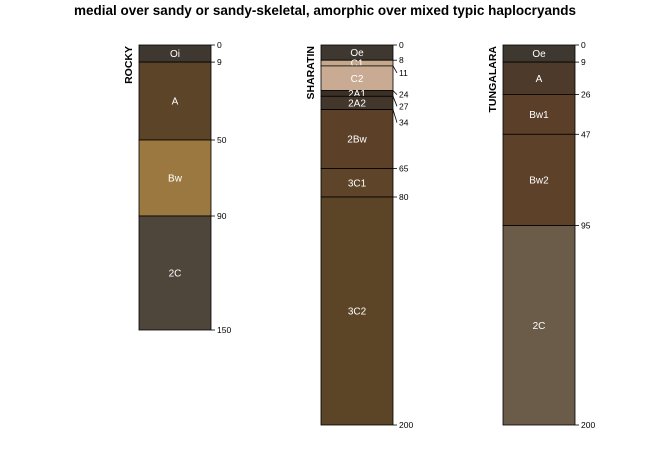  What do you see at coordinates (311, 72) in the screenshot?
I see `profile-name: SHARATIN` at bounding box center [311, 72].